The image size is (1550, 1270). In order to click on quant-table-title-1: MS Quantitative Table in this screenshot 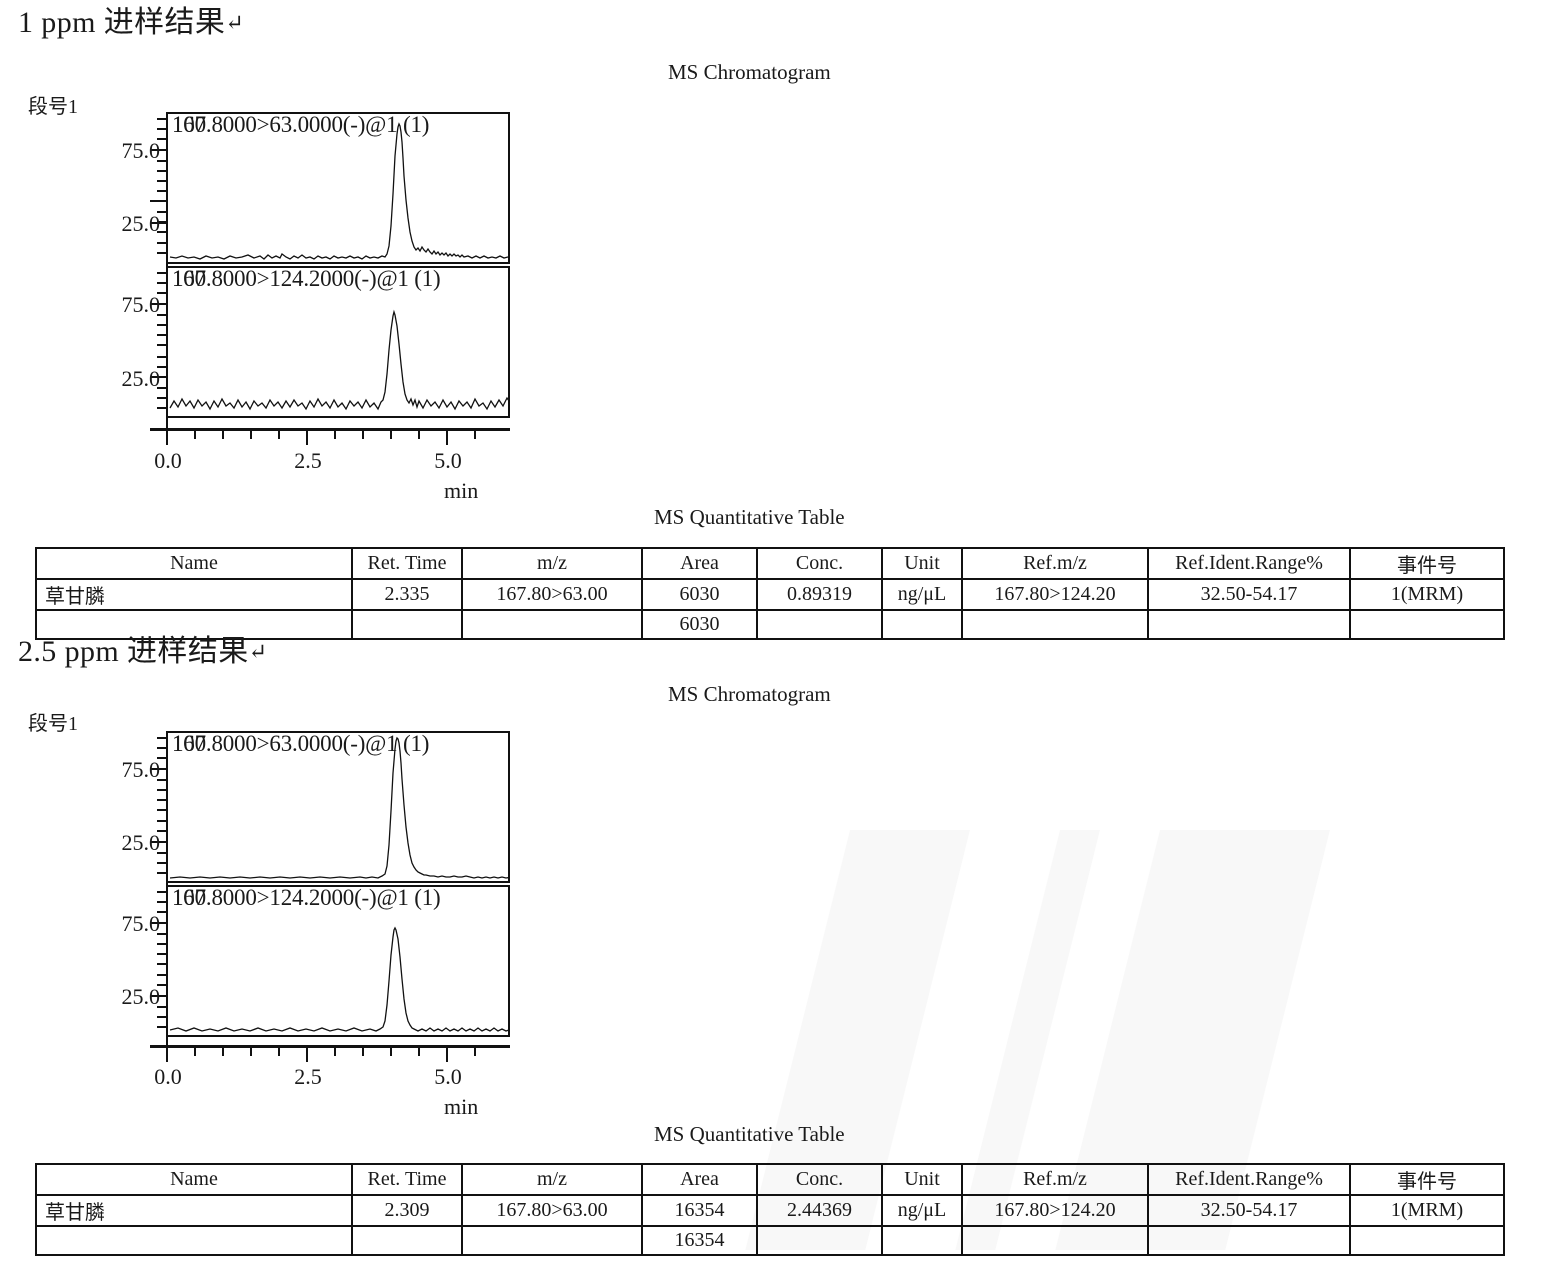, I will do `click(749, 517)`.